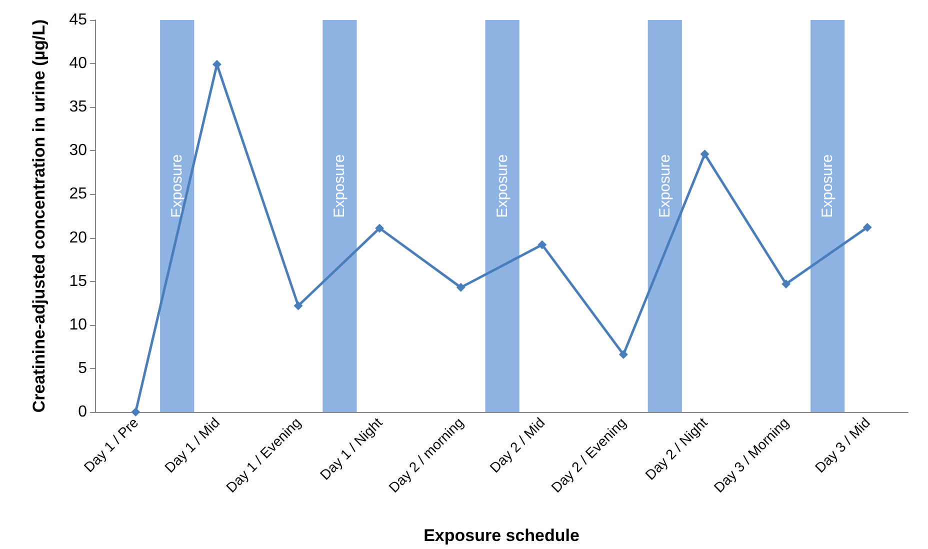 This screenshot has height=549, width=928. I want to click on x-tick-label: Day 2 / Mid, so click(517, 445).